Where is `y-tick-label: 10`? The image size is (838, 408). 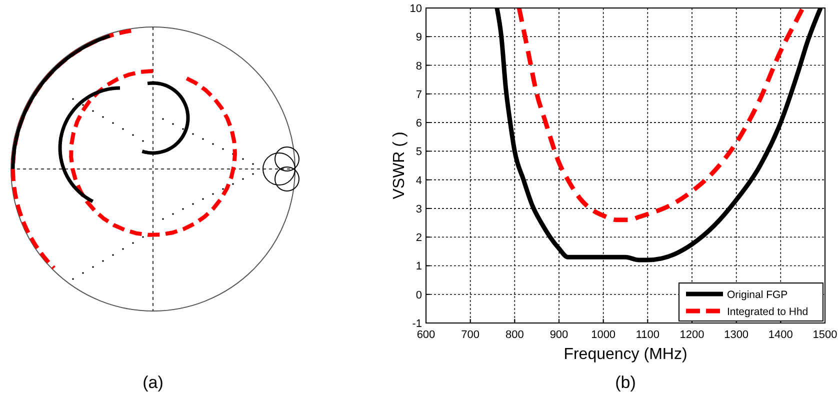
y-tick-label: 10 is located at coordinates (416, 9).